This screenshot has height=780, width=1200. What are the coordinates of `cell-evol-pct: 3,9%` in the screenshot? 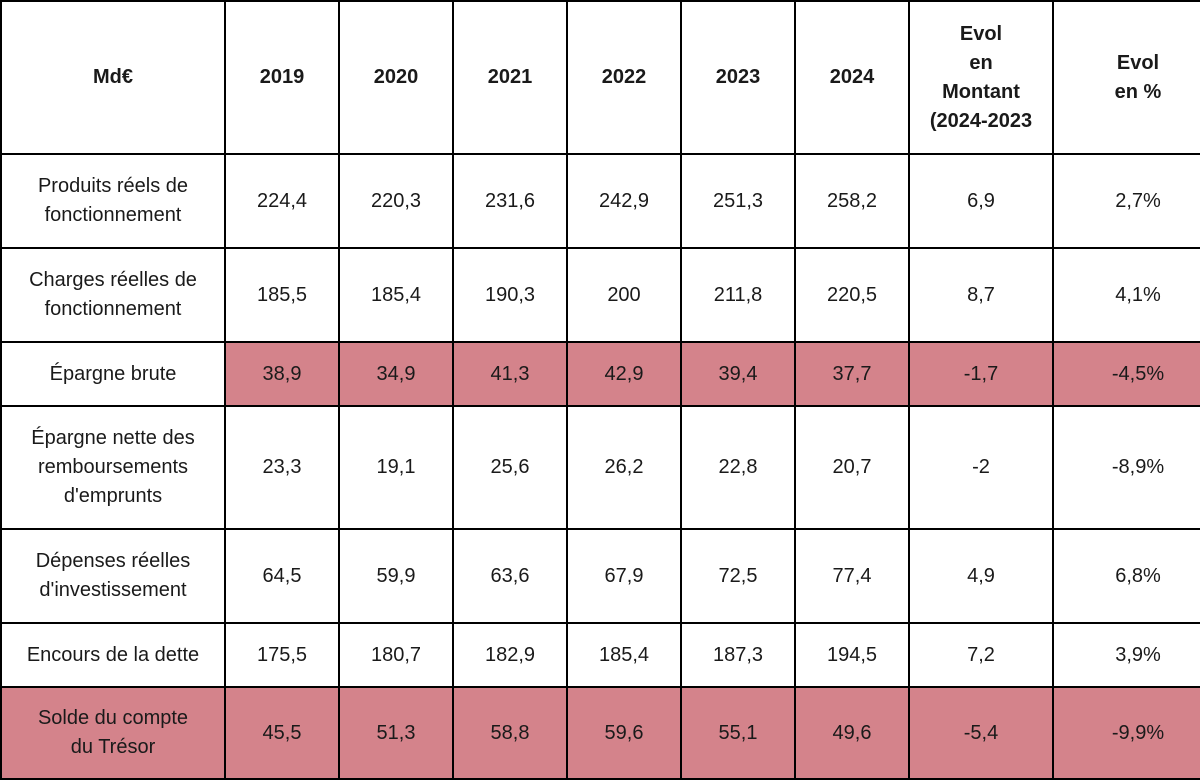 It's located at (1126, 655).